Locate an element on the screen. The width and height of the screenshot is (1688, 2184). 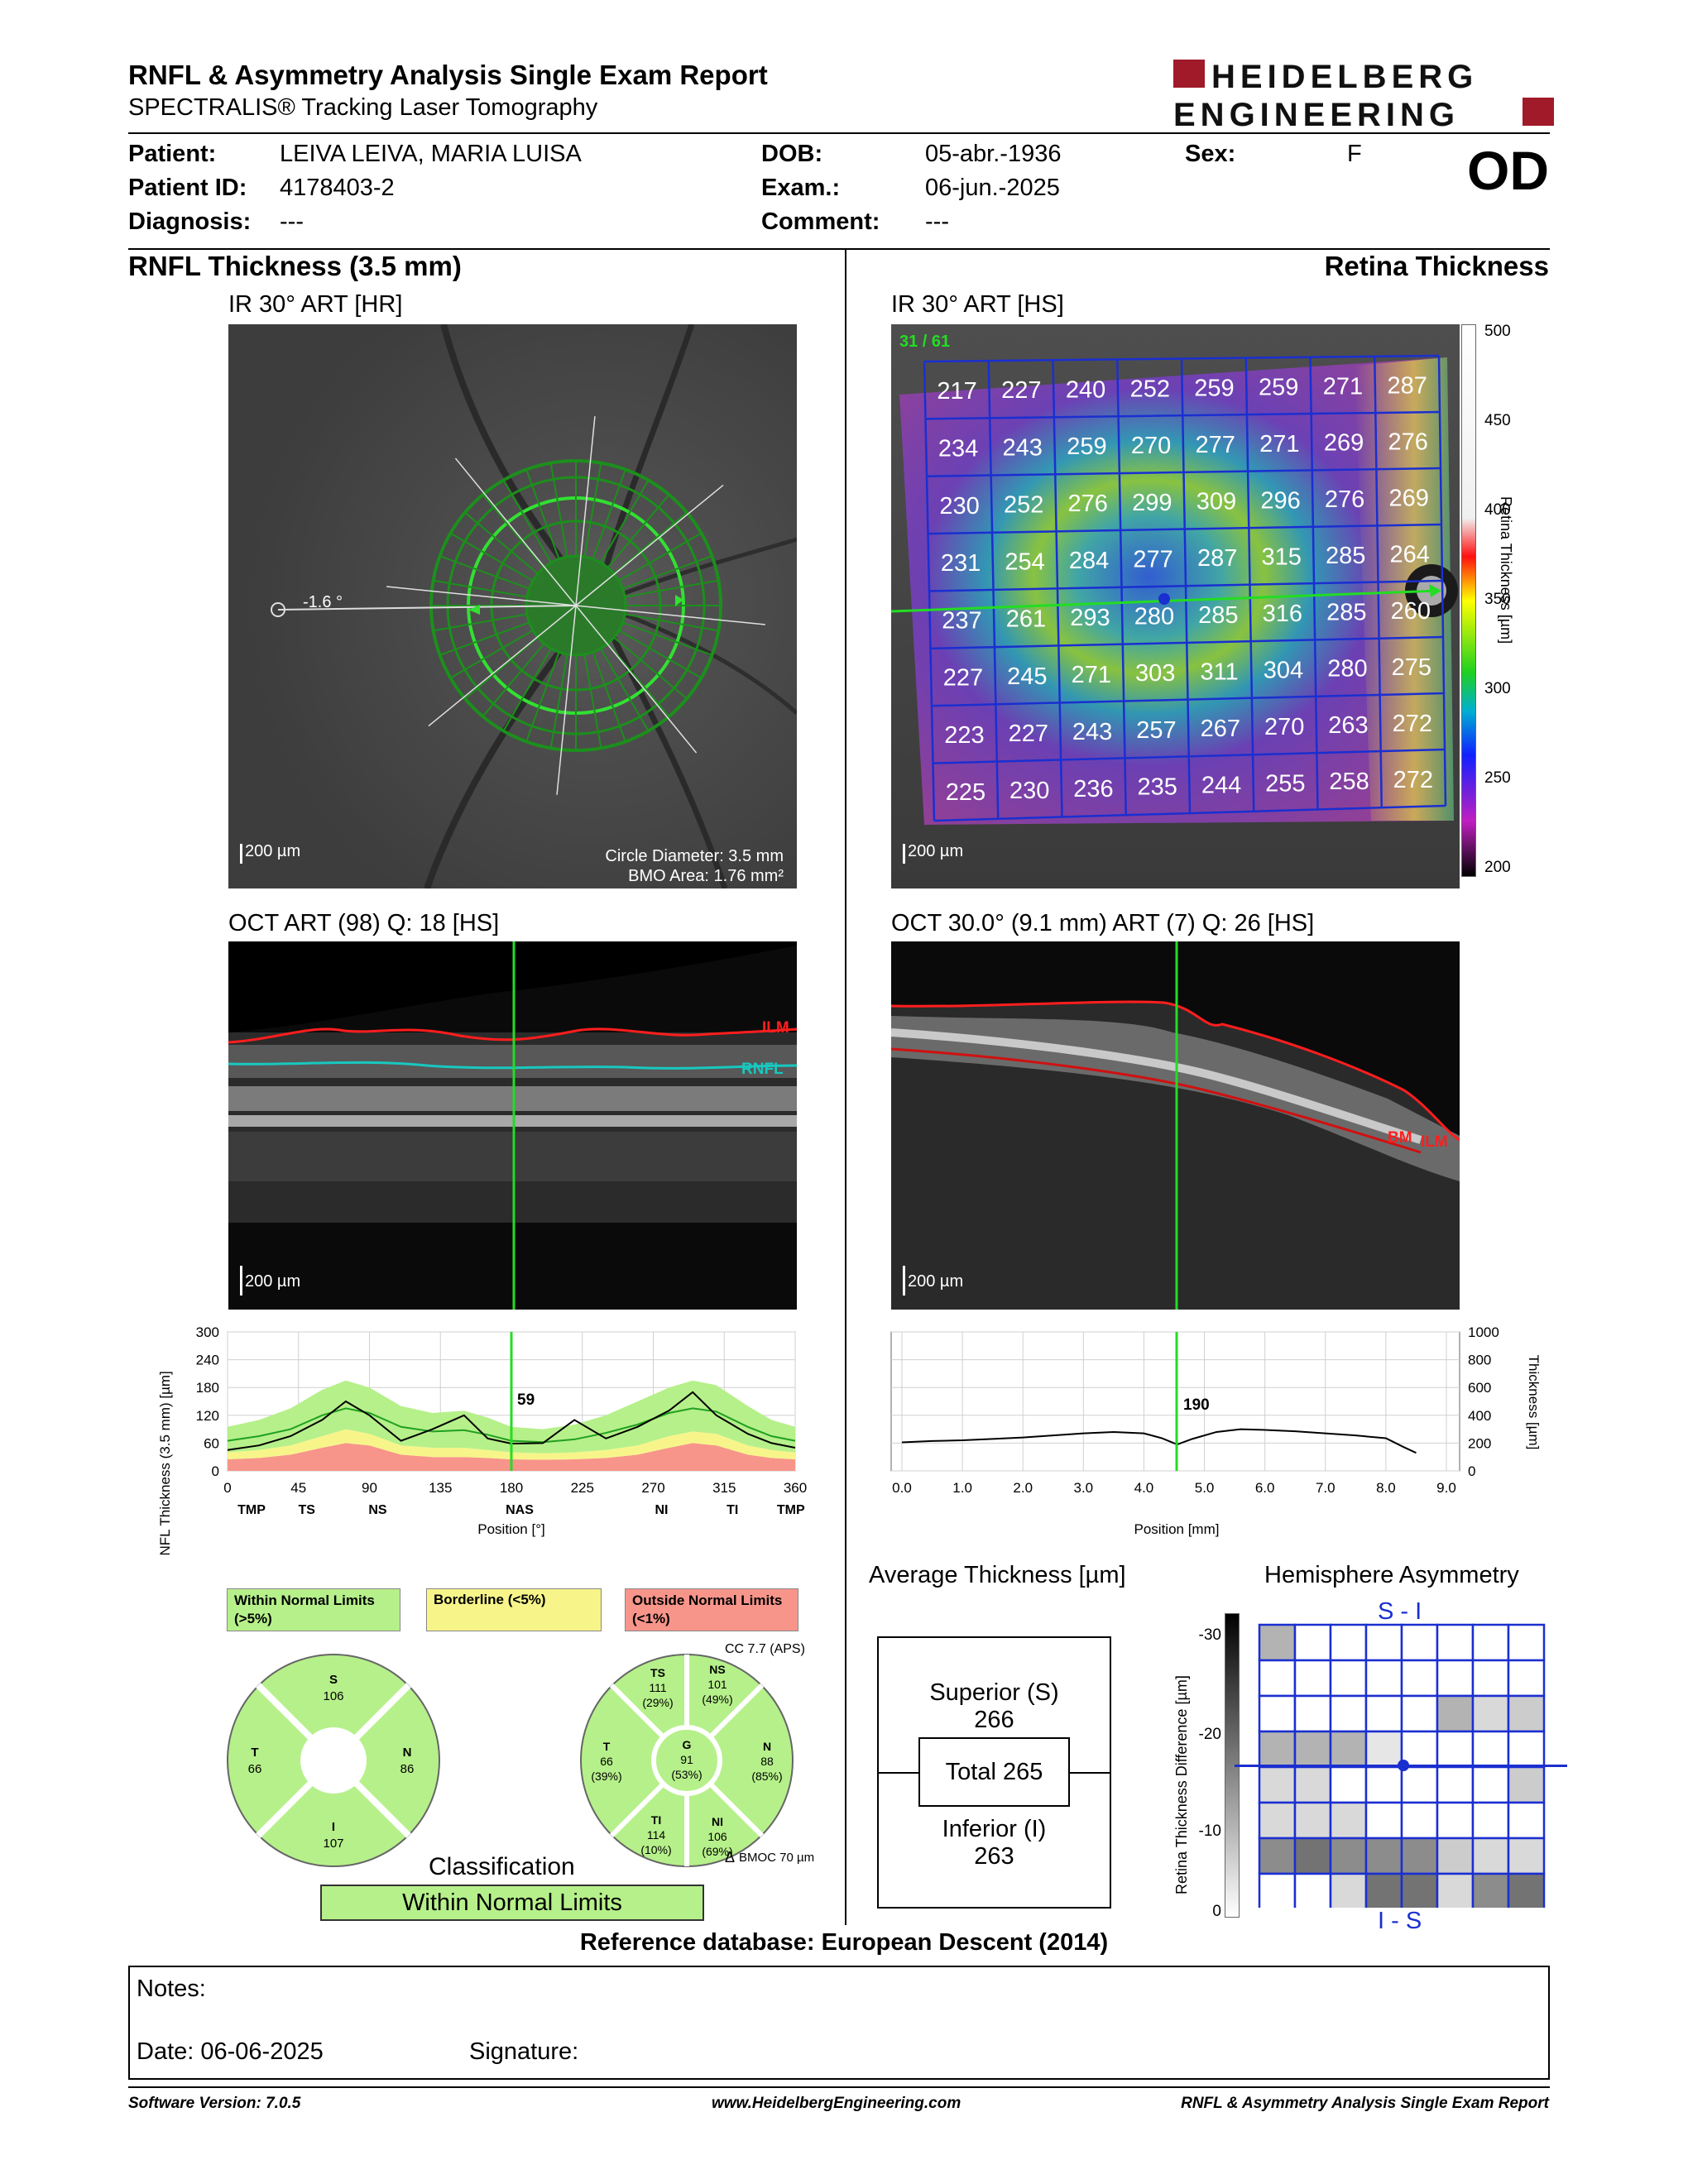
retina-xtick: 9.0 is located at coordinates (1446, 1488).